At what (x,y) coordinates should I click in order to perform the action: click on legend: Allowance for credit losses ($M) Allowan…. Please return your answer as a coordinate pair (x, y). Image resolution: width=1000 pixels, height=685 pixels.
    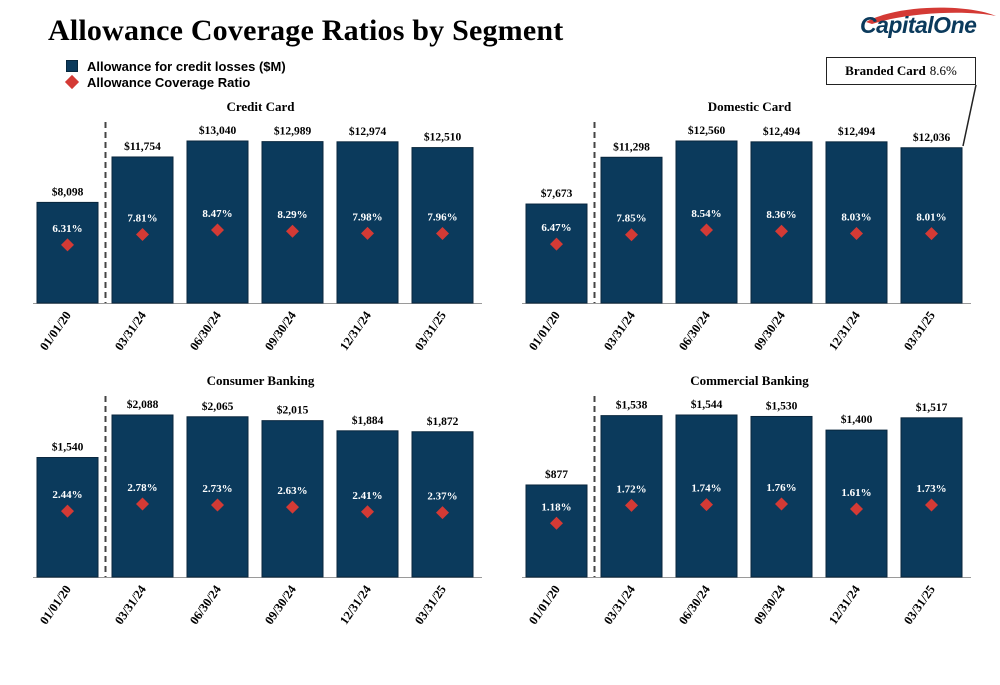
    Looking at the image, I should click on (175, 74).